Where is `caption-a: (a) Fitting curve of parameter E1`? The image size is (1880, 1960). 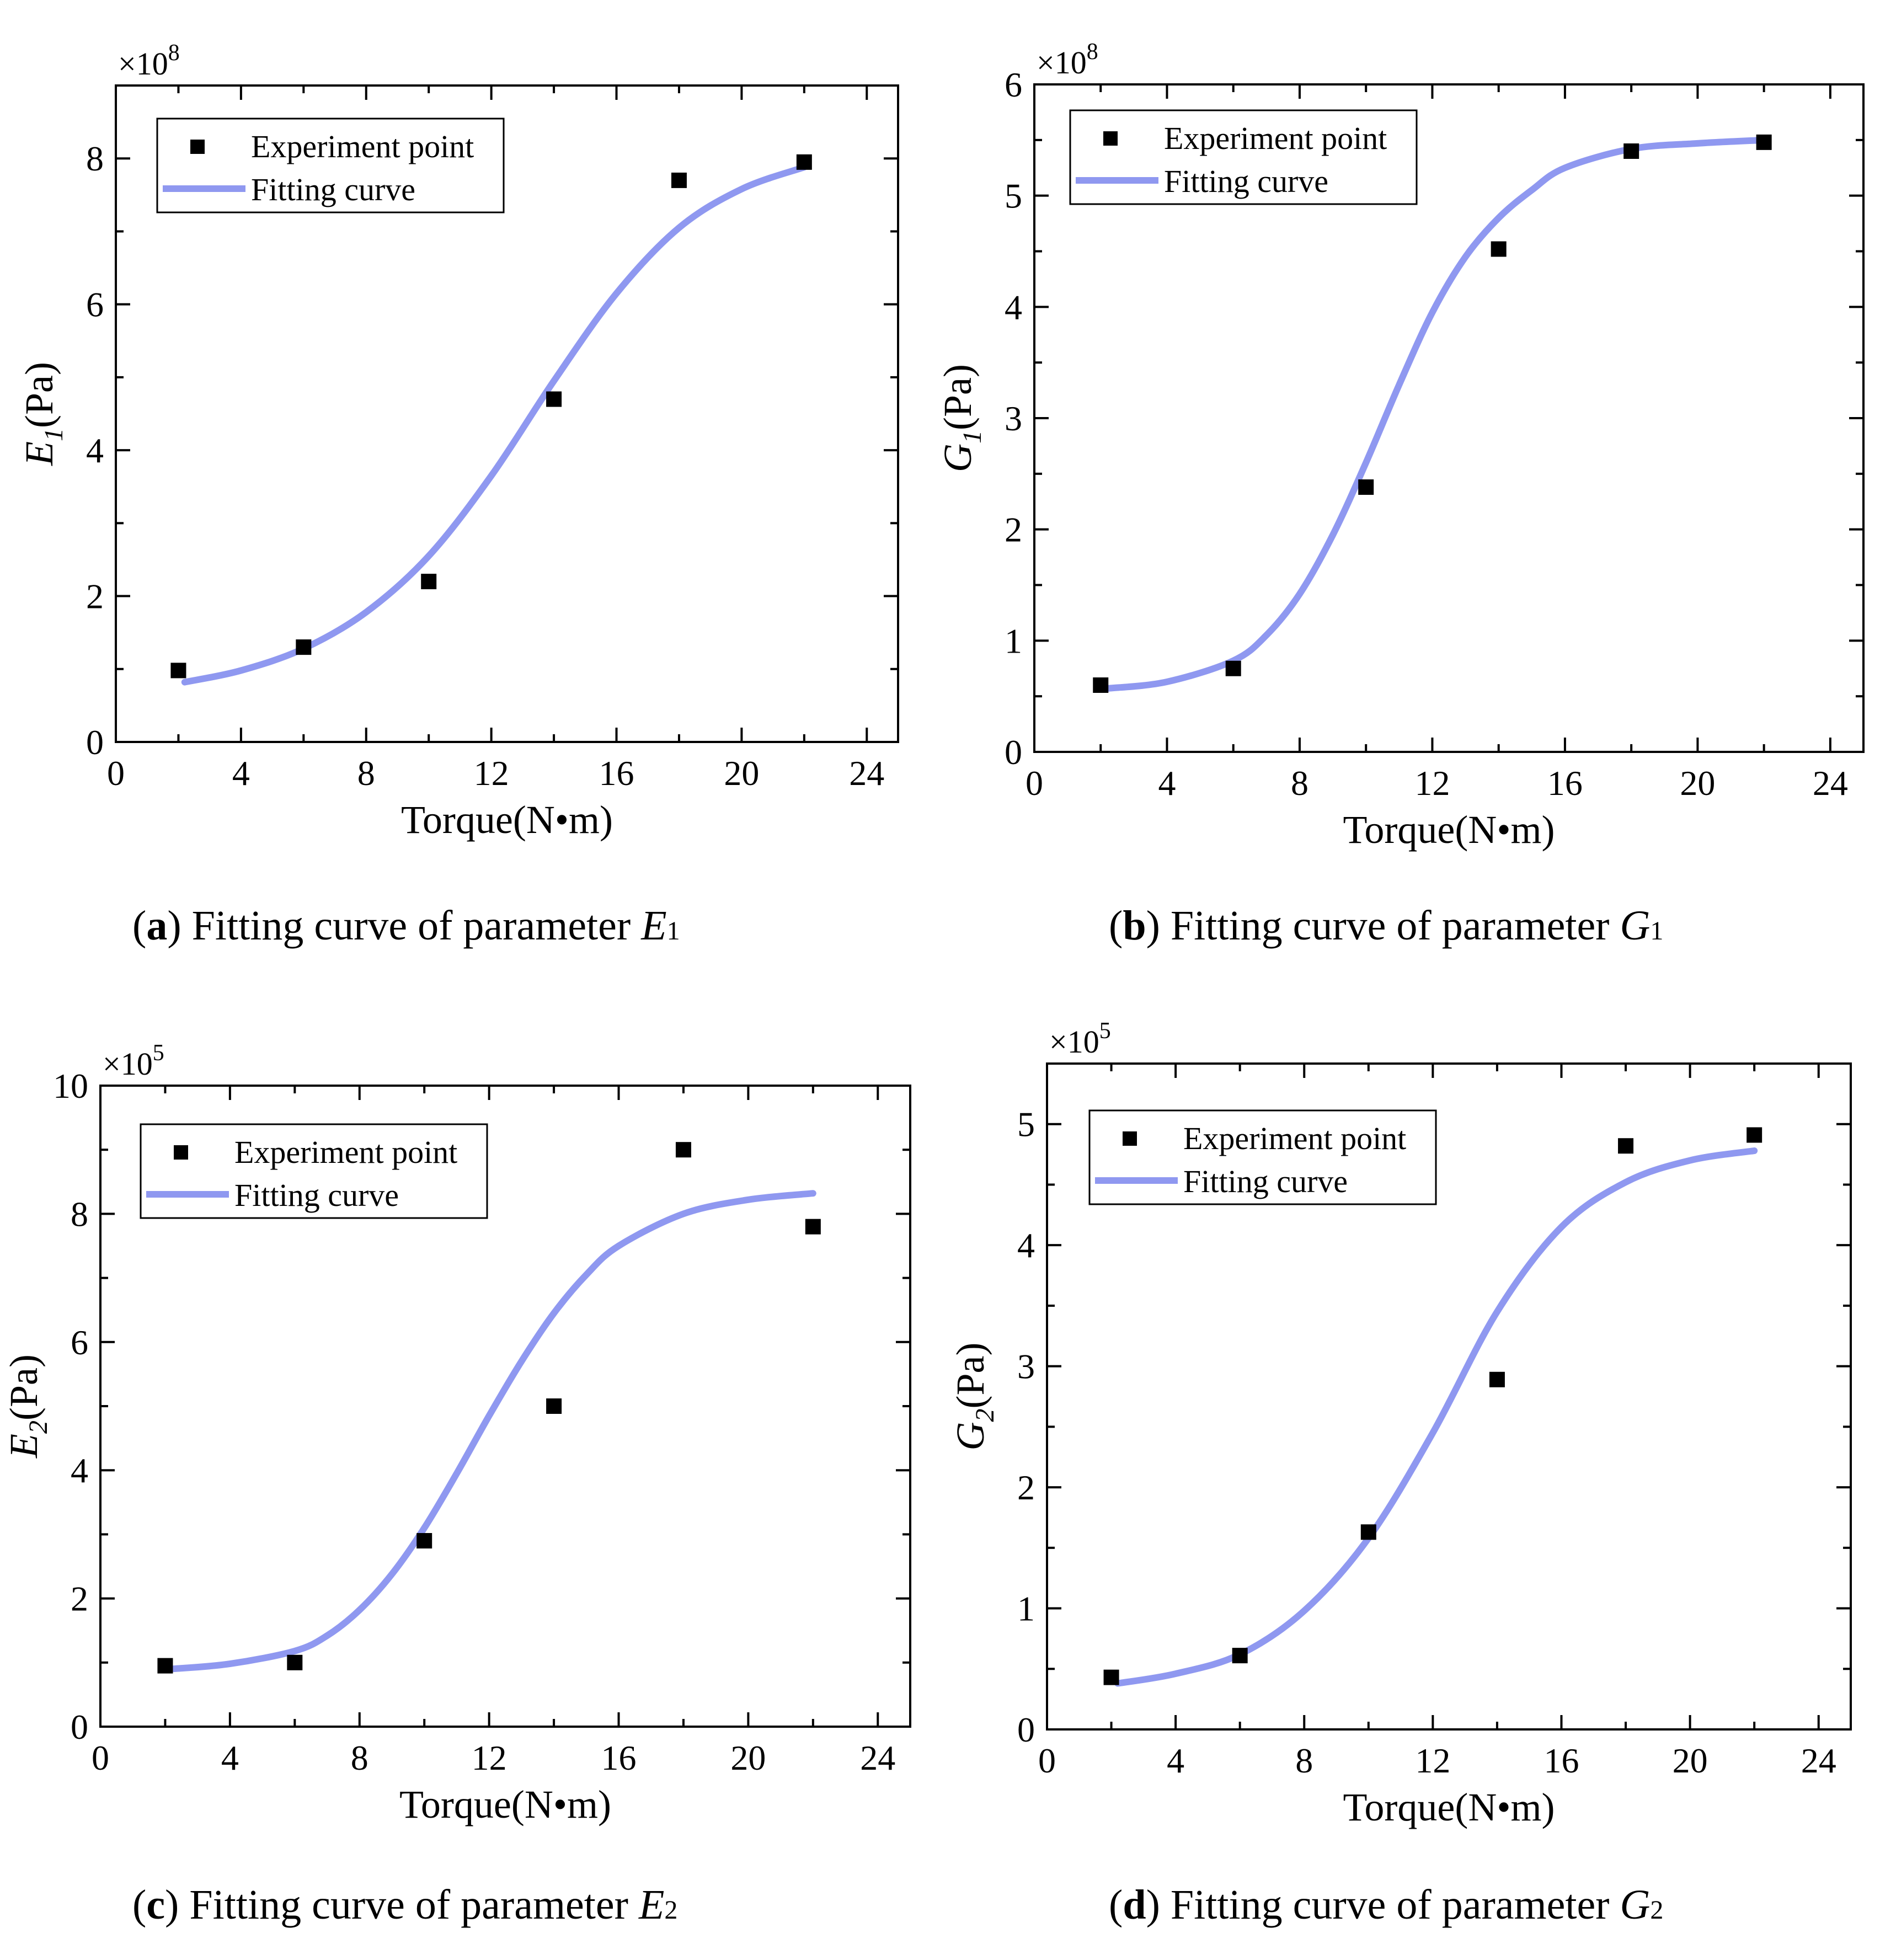 caption-a: (a) Fitting curve of parameter E1 is located at coordinates (406, 925).